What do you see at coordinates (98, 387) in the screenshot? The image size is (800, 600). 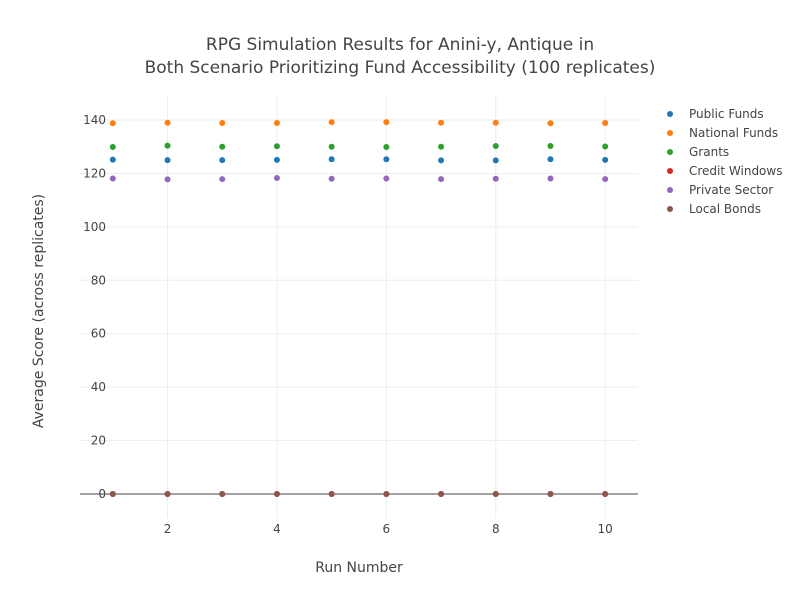 I see `y-tick-label: 40` at bounding box center [98, 387].